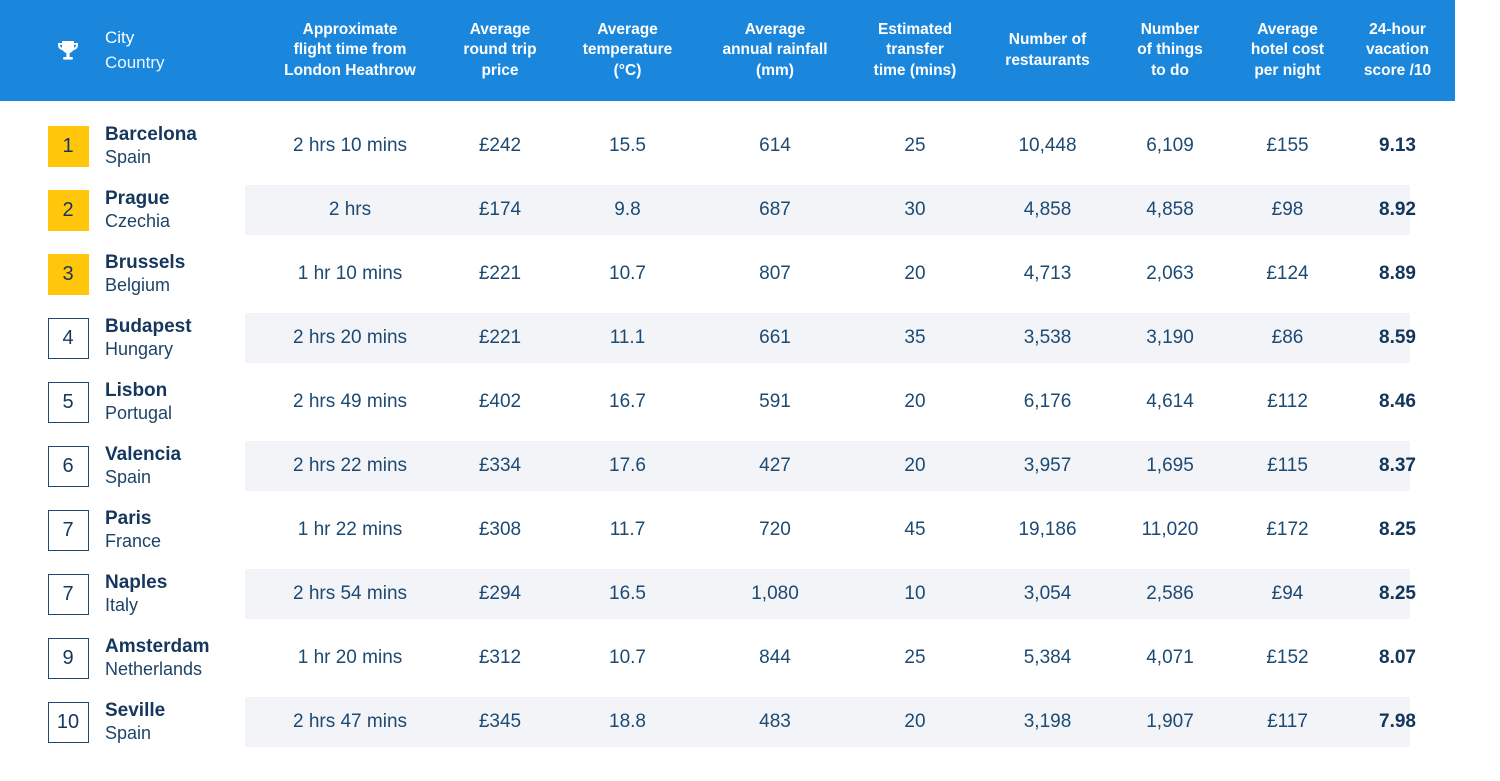 The height and width of the screenshot is (781, 1500). I want to click on country-name: Spain, so click(128, 732).